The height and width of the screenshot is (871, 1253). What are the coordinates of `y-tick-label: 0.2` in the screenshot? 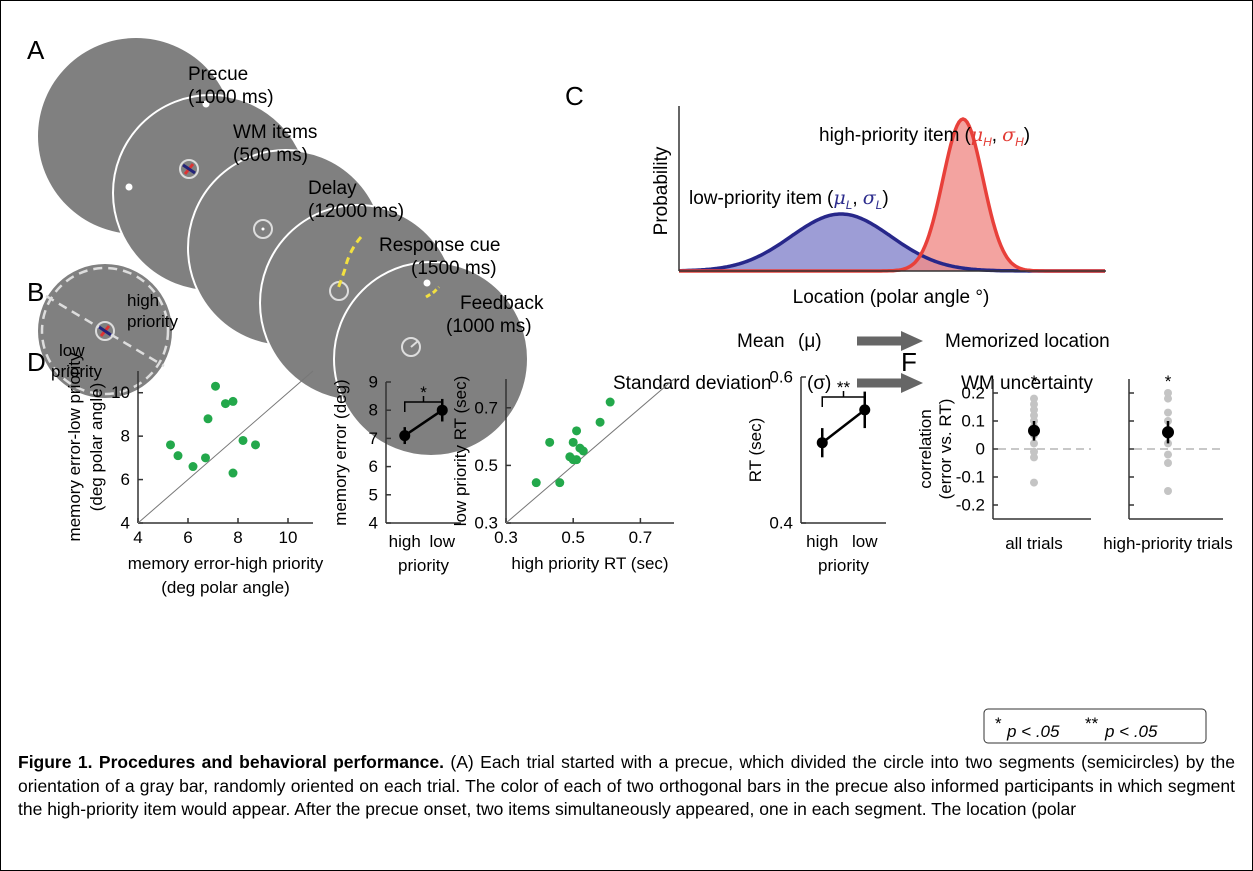 It's located at (973, 393).